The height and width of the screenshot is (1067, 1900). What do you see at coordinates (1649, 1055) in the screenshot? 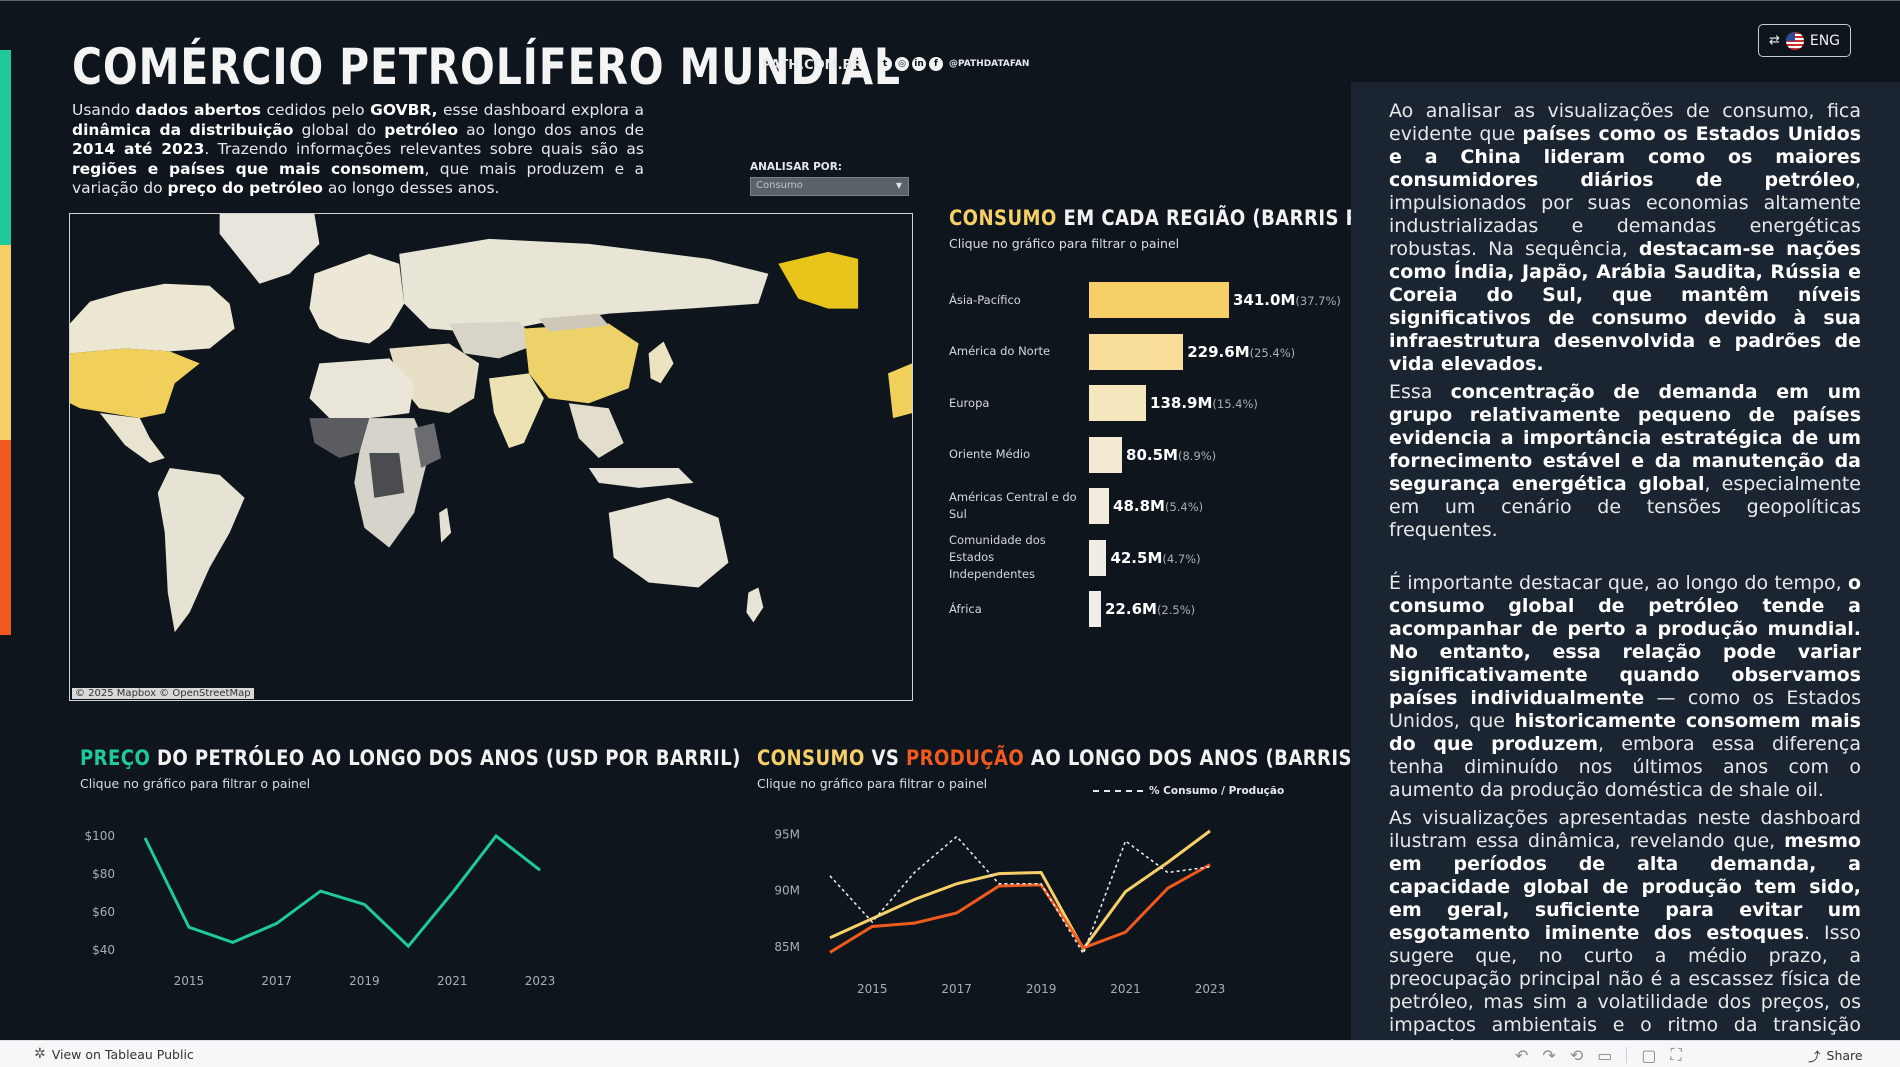
I see `comment-icon: ▢` at bounding box center [1649, 1055].